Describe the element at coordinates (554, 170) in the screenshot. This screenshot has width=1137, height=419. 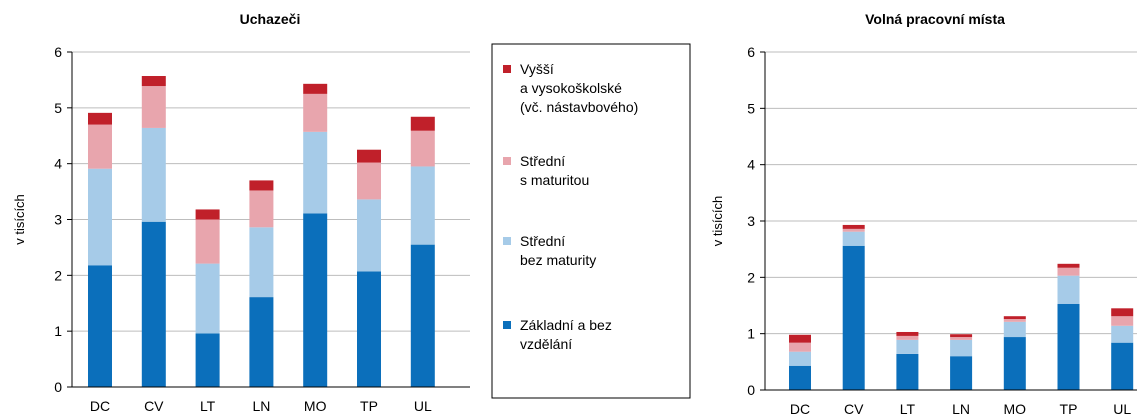
I see `legend-label: Střední s maturitou` at that location.